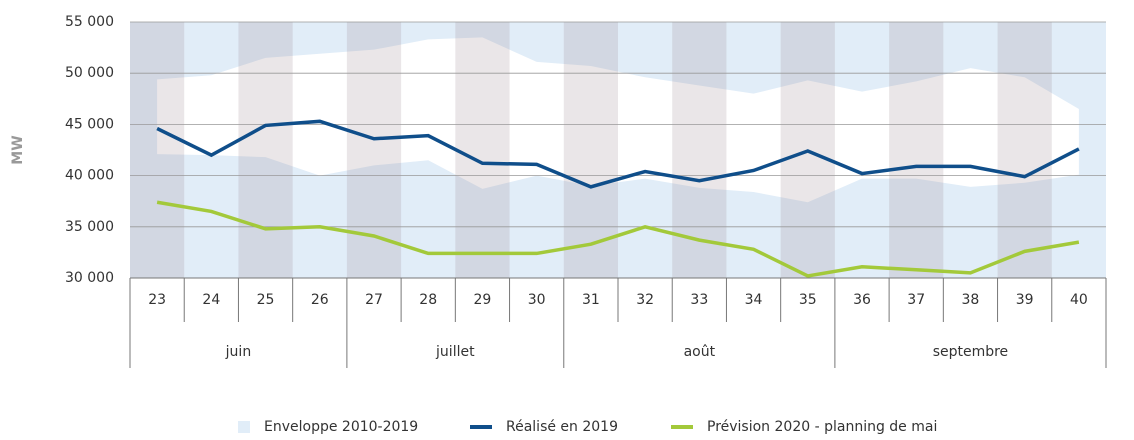 The image size is (1134, 440). Describe the element at coordinates (645, 300) in the screenshot. I see `x-tick-label: 32` at that location.